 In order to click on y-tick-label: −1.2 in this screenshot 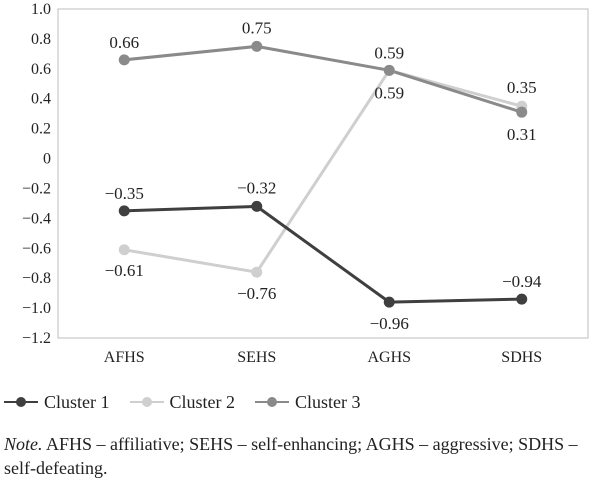, I will do `click(36, 338)`.